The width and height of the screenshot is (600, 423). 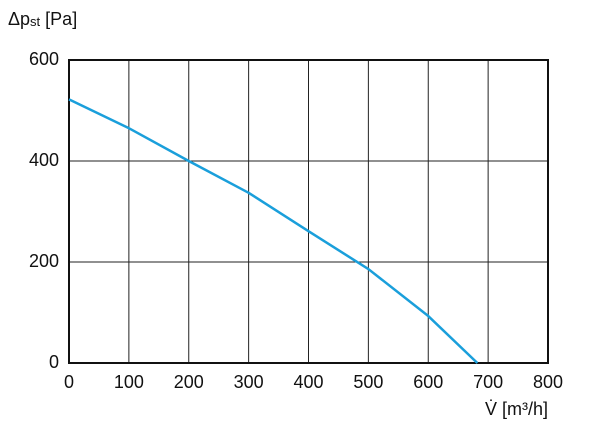 What do you see at coordinates (42, 19) in the screenshot?
I see `y-axis-label: Δpst [Pa]` at bounding box center [42, 19].